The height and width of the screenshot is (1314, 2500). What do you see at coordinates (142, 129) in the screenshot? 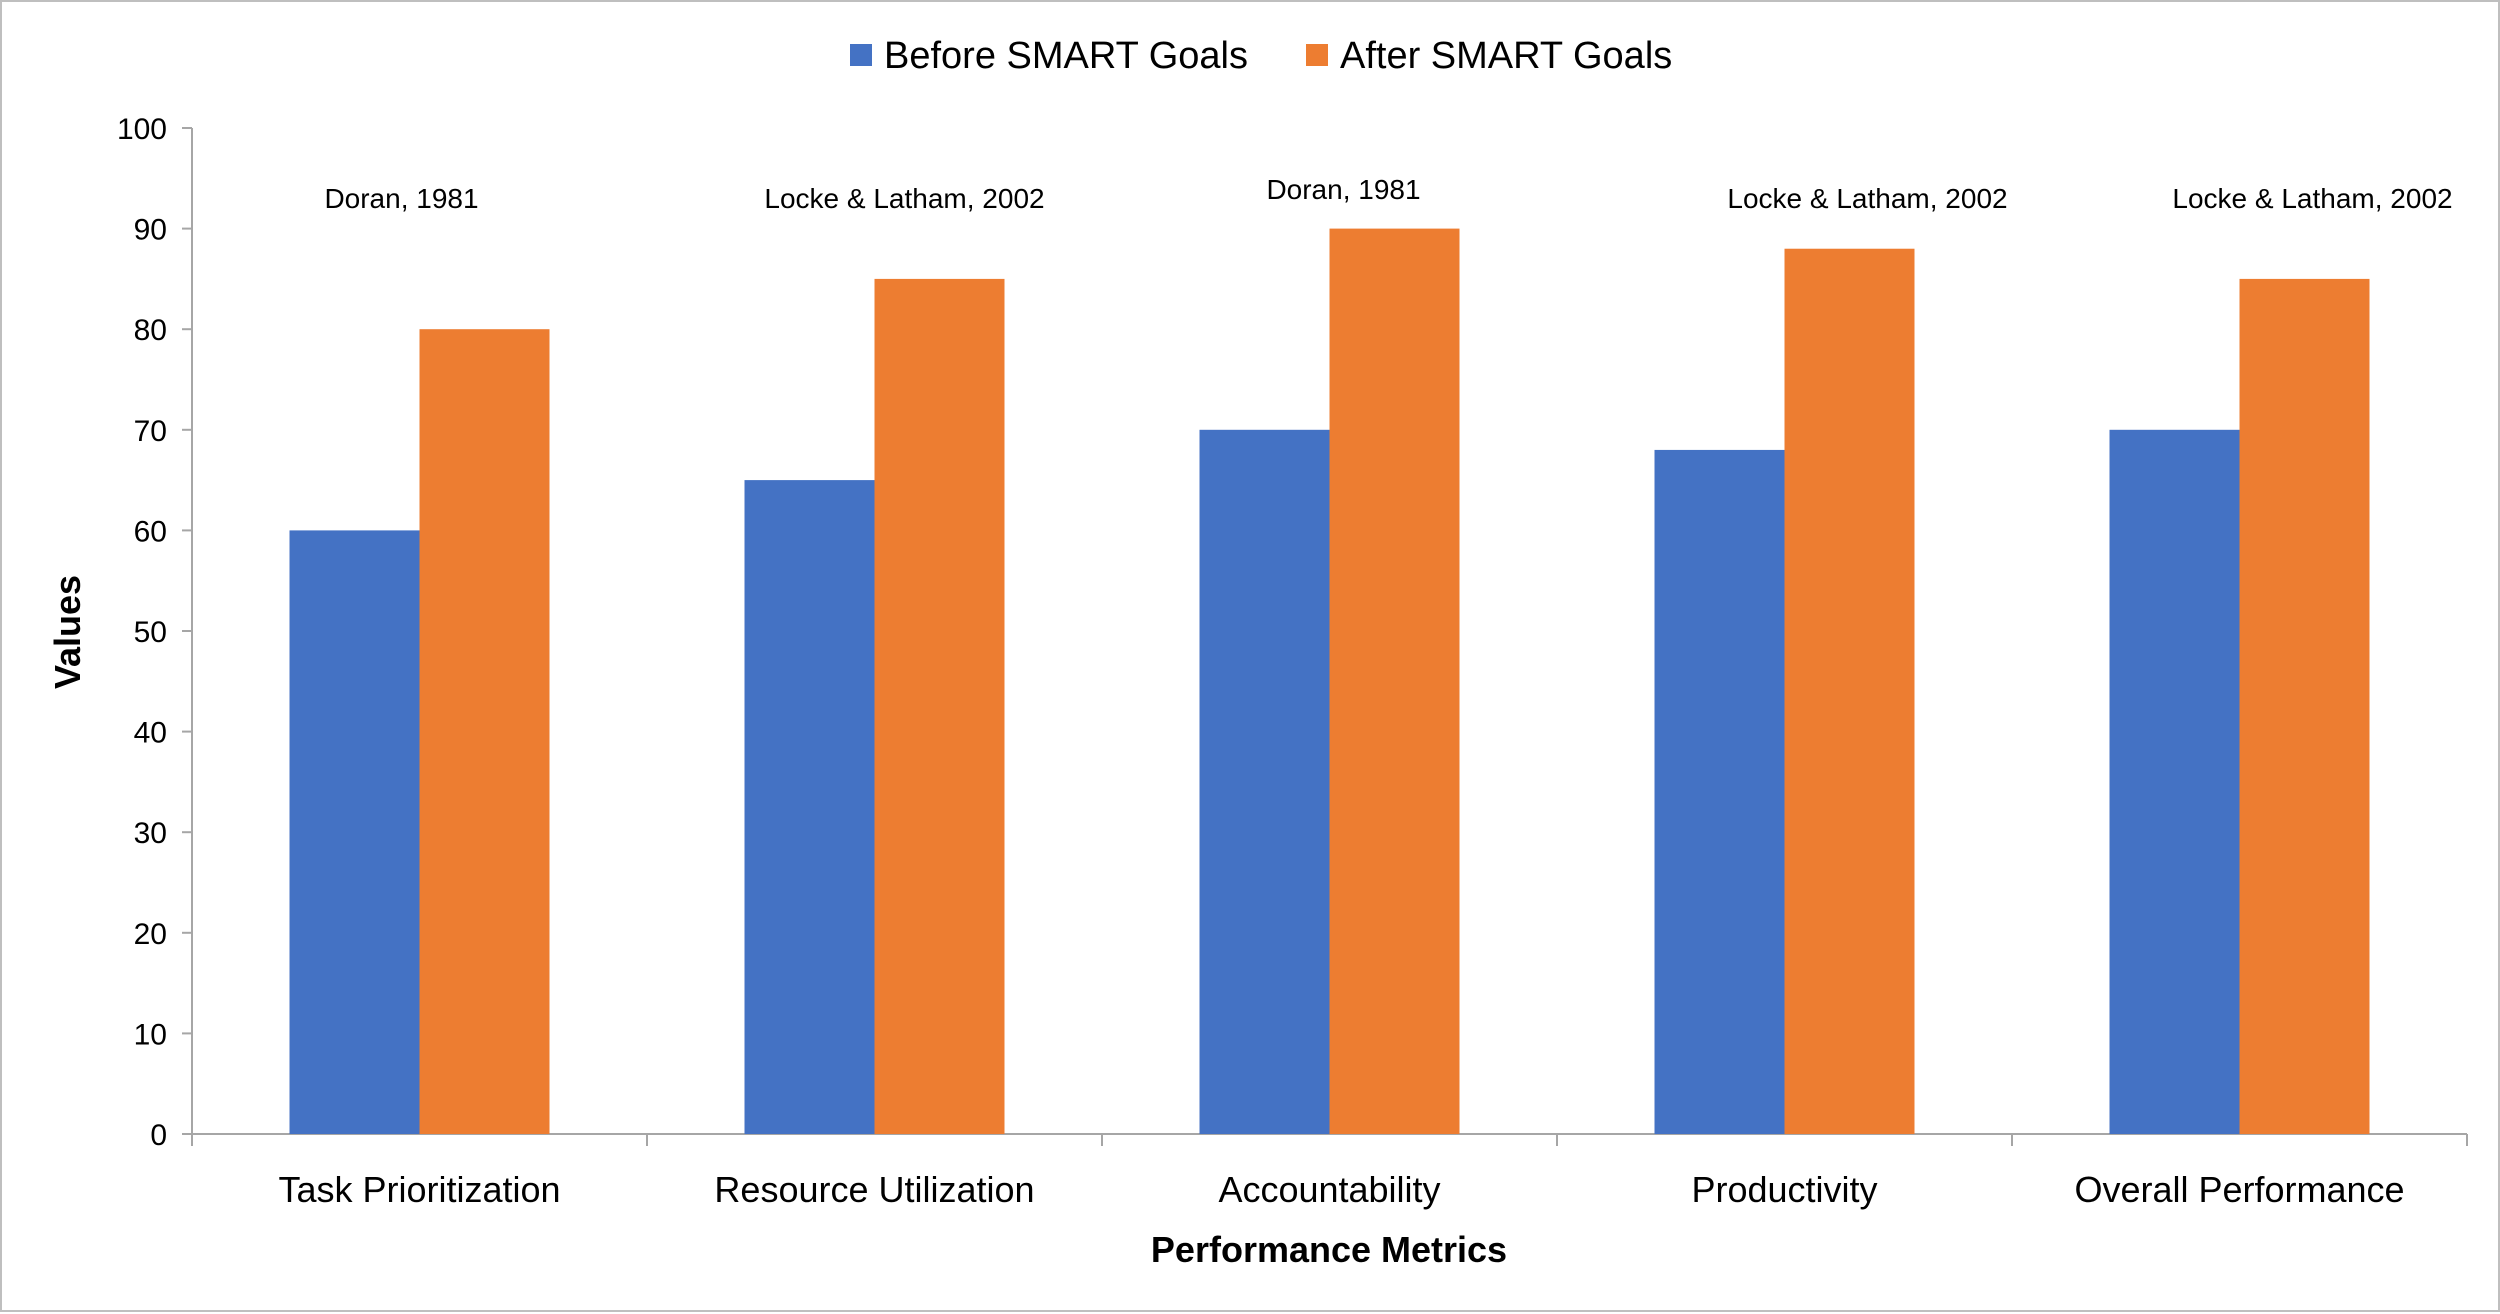
I see `y-tick-label: 100` at bounding box center [142, 129].